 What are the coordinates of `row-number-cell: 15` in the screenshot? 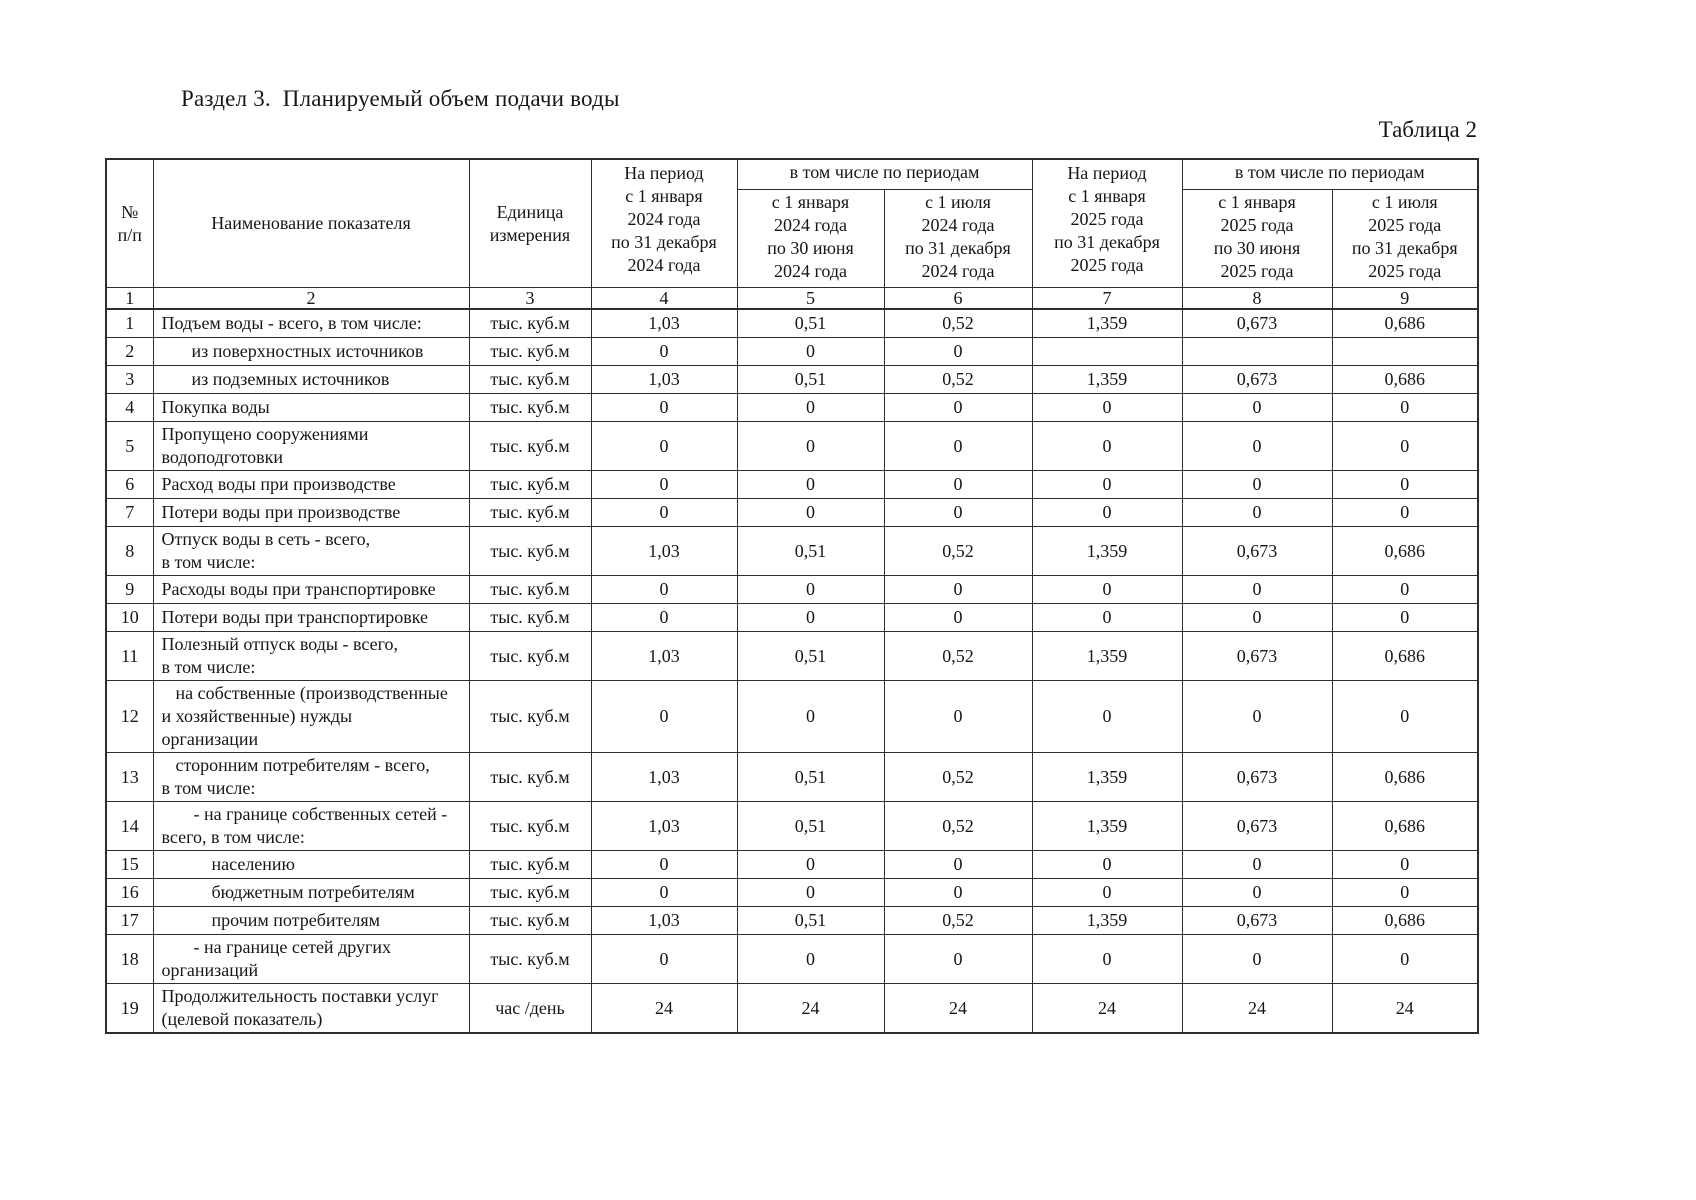 It's located at (129, 864).